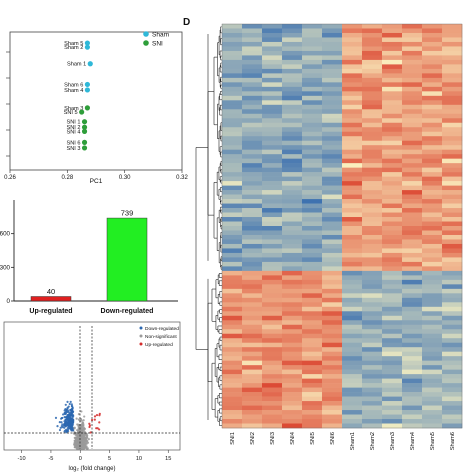  Describe the element at coordinates (393, 441) in the screenshot. I see `heatmap-column-label: Sham3` at that location.